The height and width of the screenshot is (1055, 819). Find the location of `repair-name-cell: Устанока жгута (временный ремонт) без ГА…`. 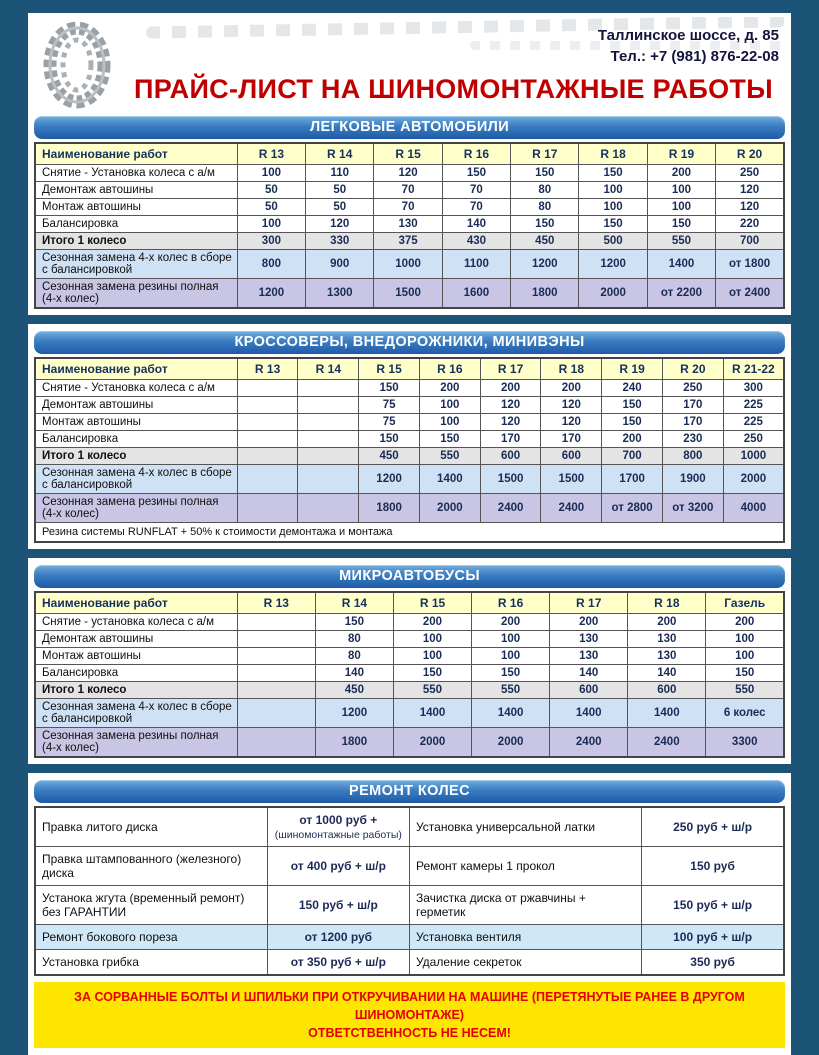

repair-name-cell: Устанока жгута (временный ремонт) без ГА… is located at coordinates (151, 905).